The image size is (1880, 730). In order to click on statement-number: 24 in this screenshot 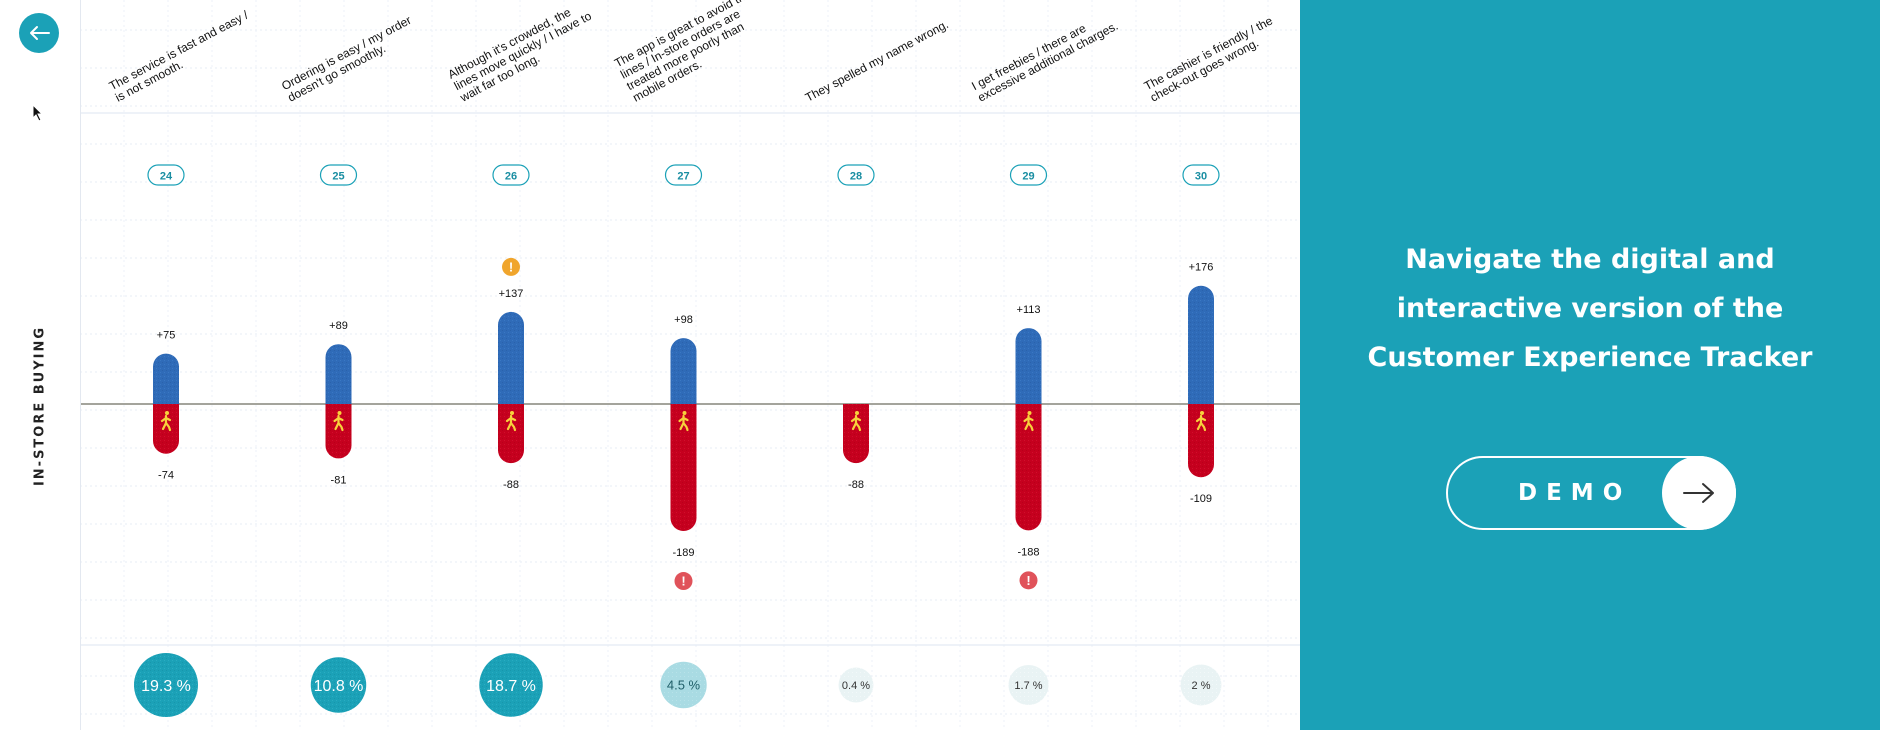, I will do `click(166, 177)`.